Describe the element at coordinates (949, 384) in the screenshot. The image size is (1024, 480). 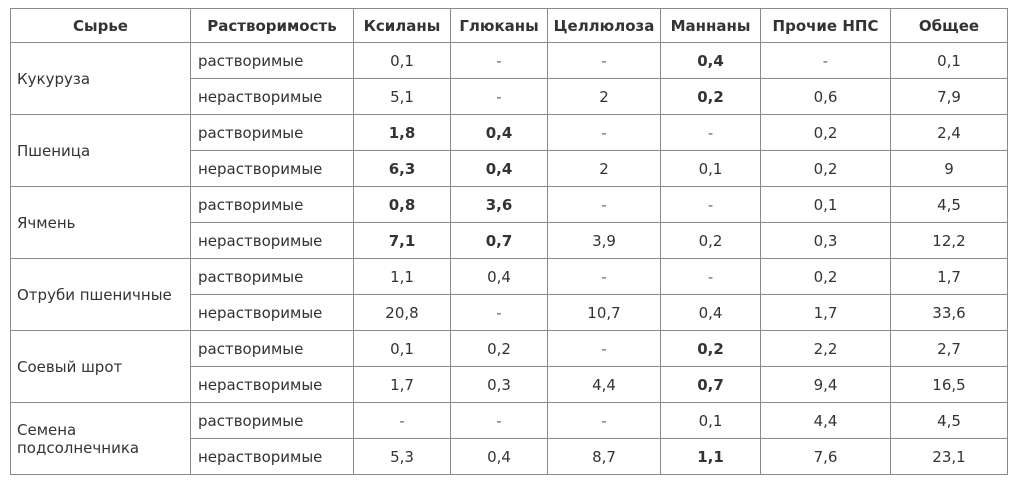
I see `total-cell: 16,5` at that location.